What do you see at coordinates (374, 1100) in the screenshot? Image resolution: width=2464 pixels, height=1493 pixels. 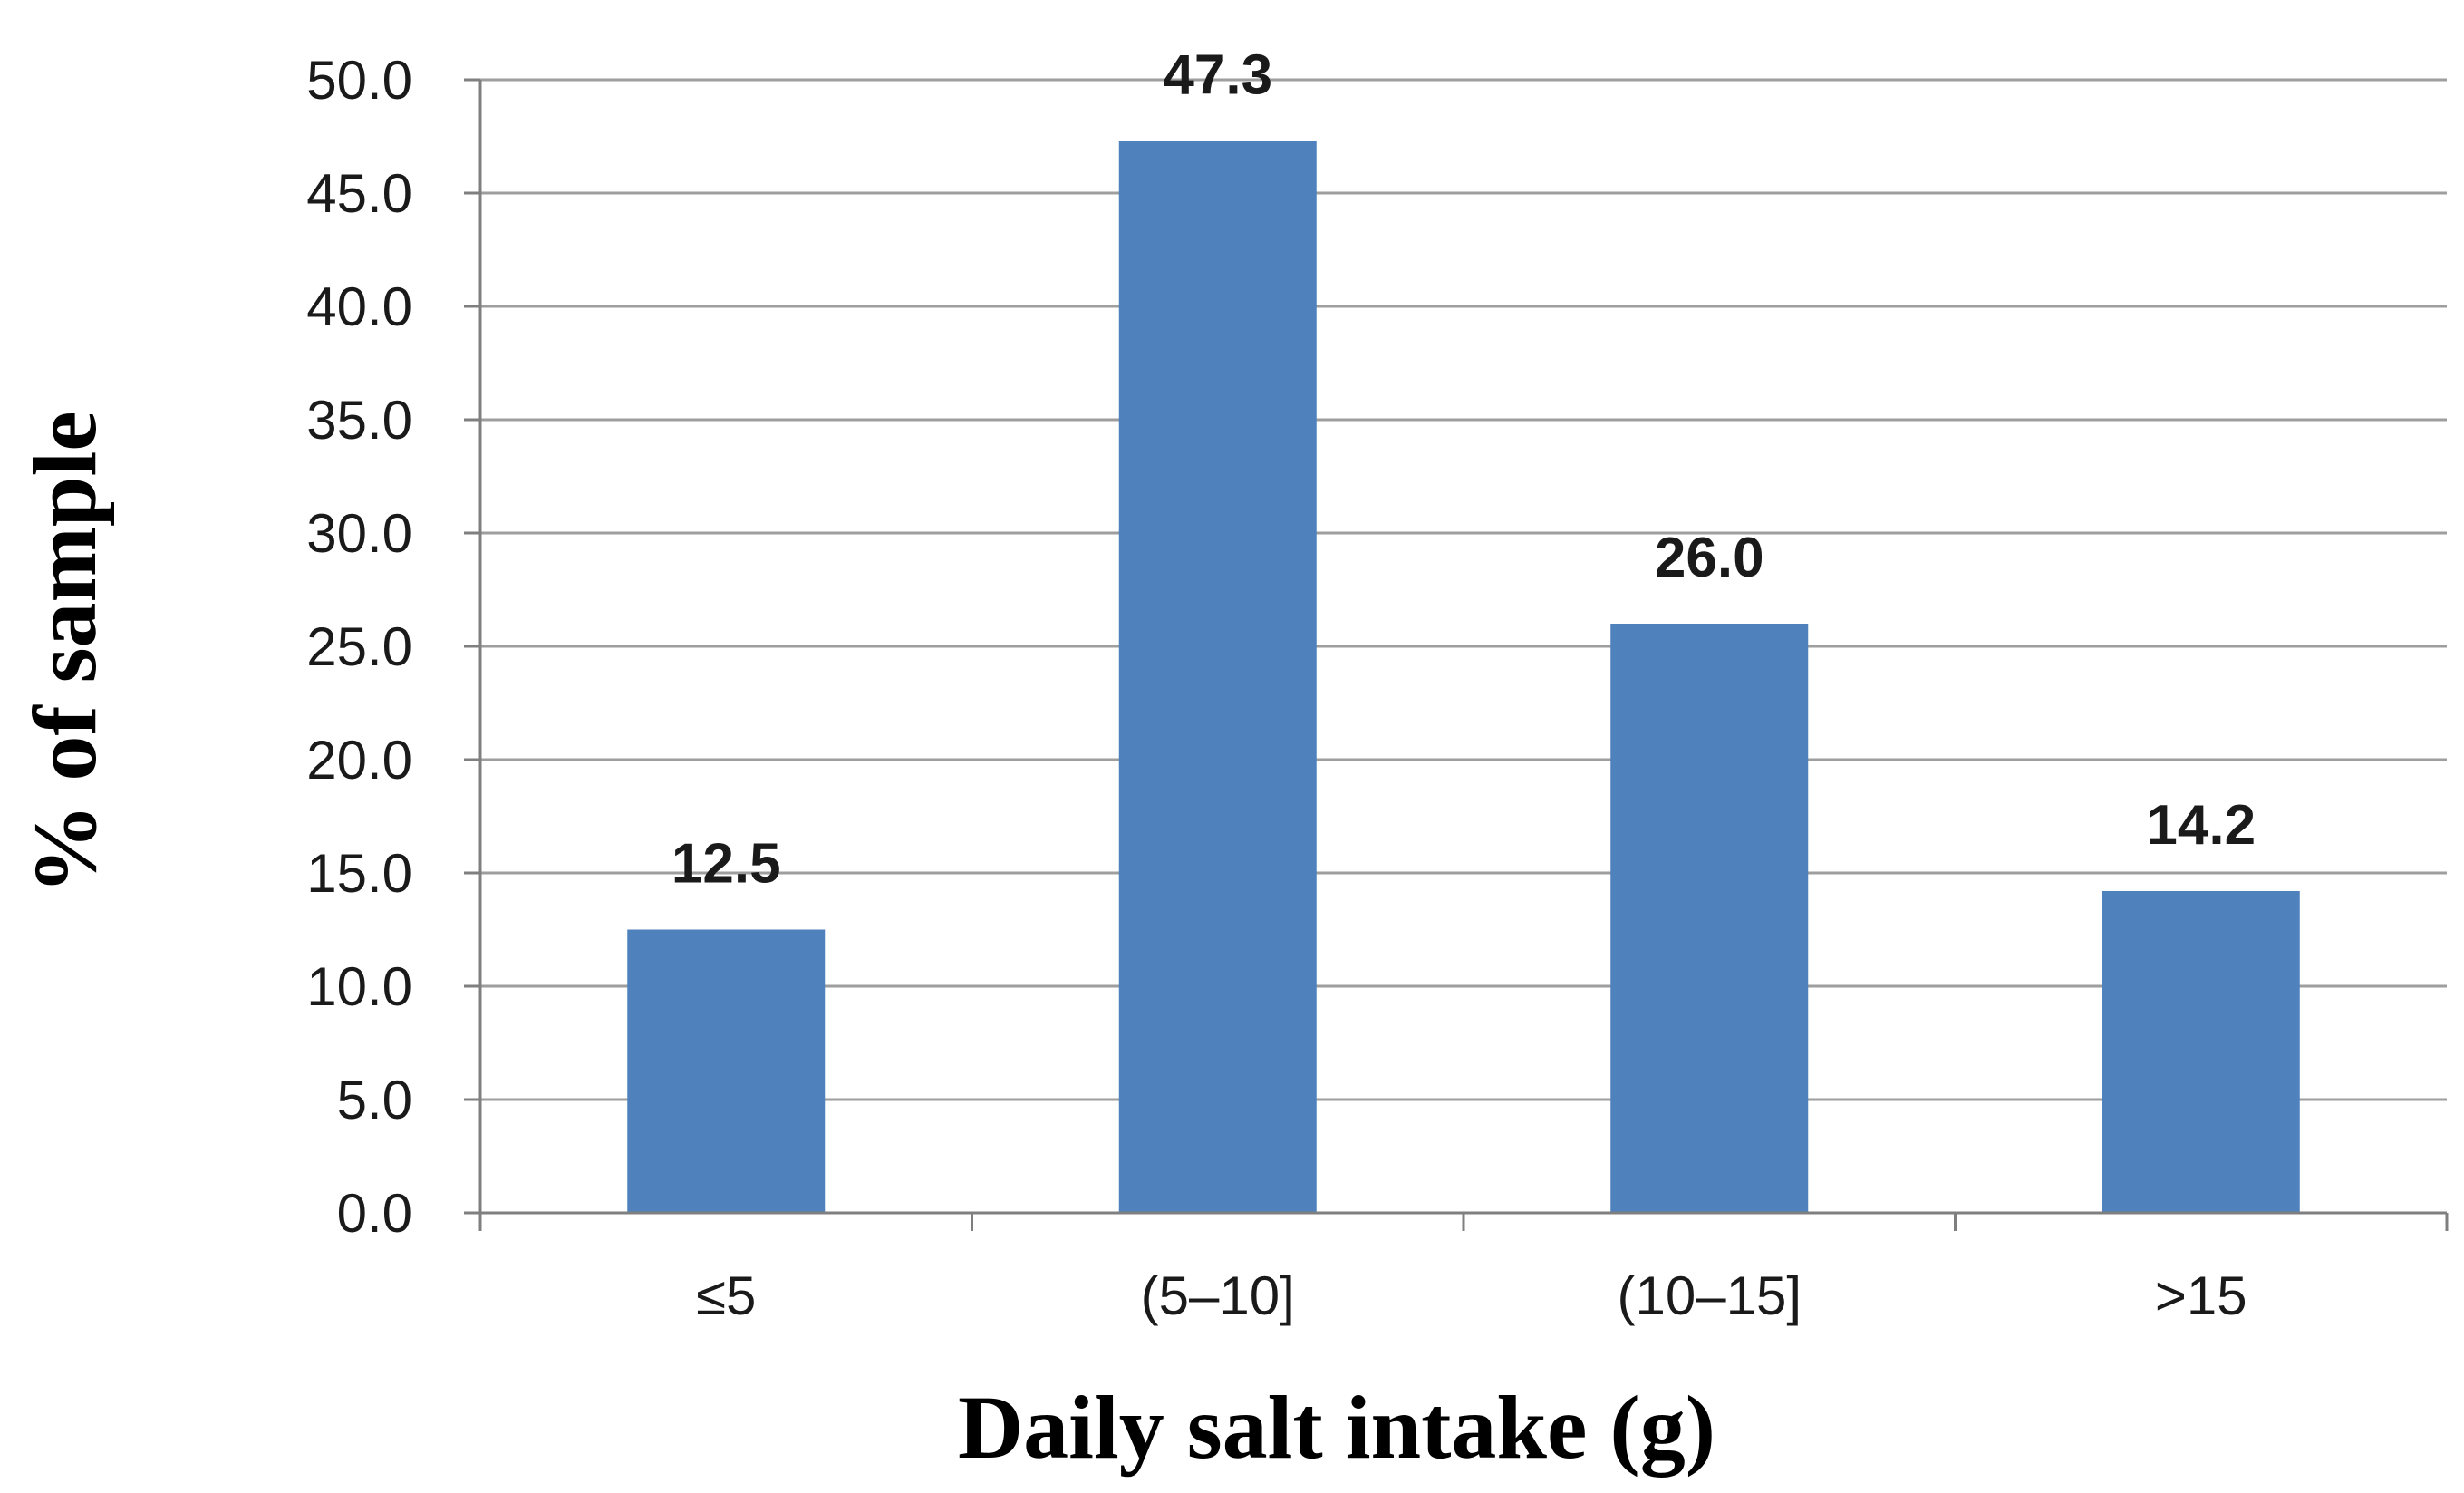 I see `y-tick-label: 5.0` at bounding box center [374, 1100].